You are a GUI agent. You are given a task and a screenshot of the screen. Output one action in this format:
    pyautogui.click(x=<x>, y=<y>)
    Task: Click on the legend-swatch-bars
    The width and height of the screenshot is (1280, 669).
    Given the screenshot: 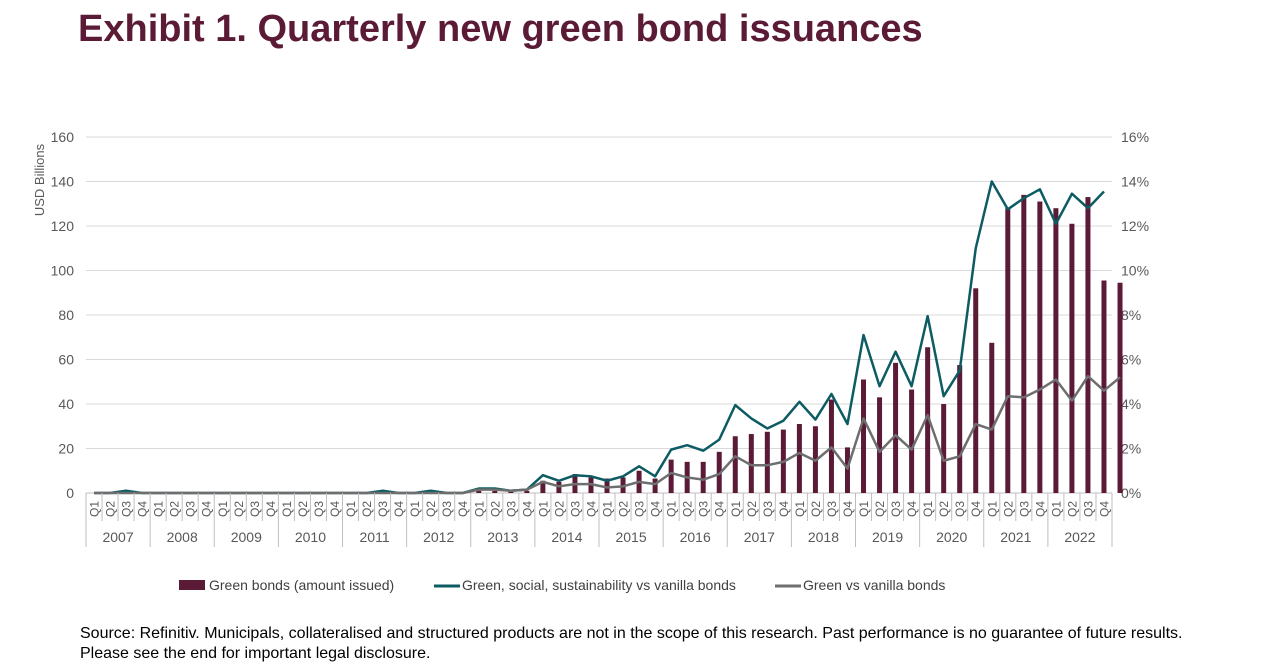 What is the action you would take?
    pyautogui.click(x=192, y=585)
    